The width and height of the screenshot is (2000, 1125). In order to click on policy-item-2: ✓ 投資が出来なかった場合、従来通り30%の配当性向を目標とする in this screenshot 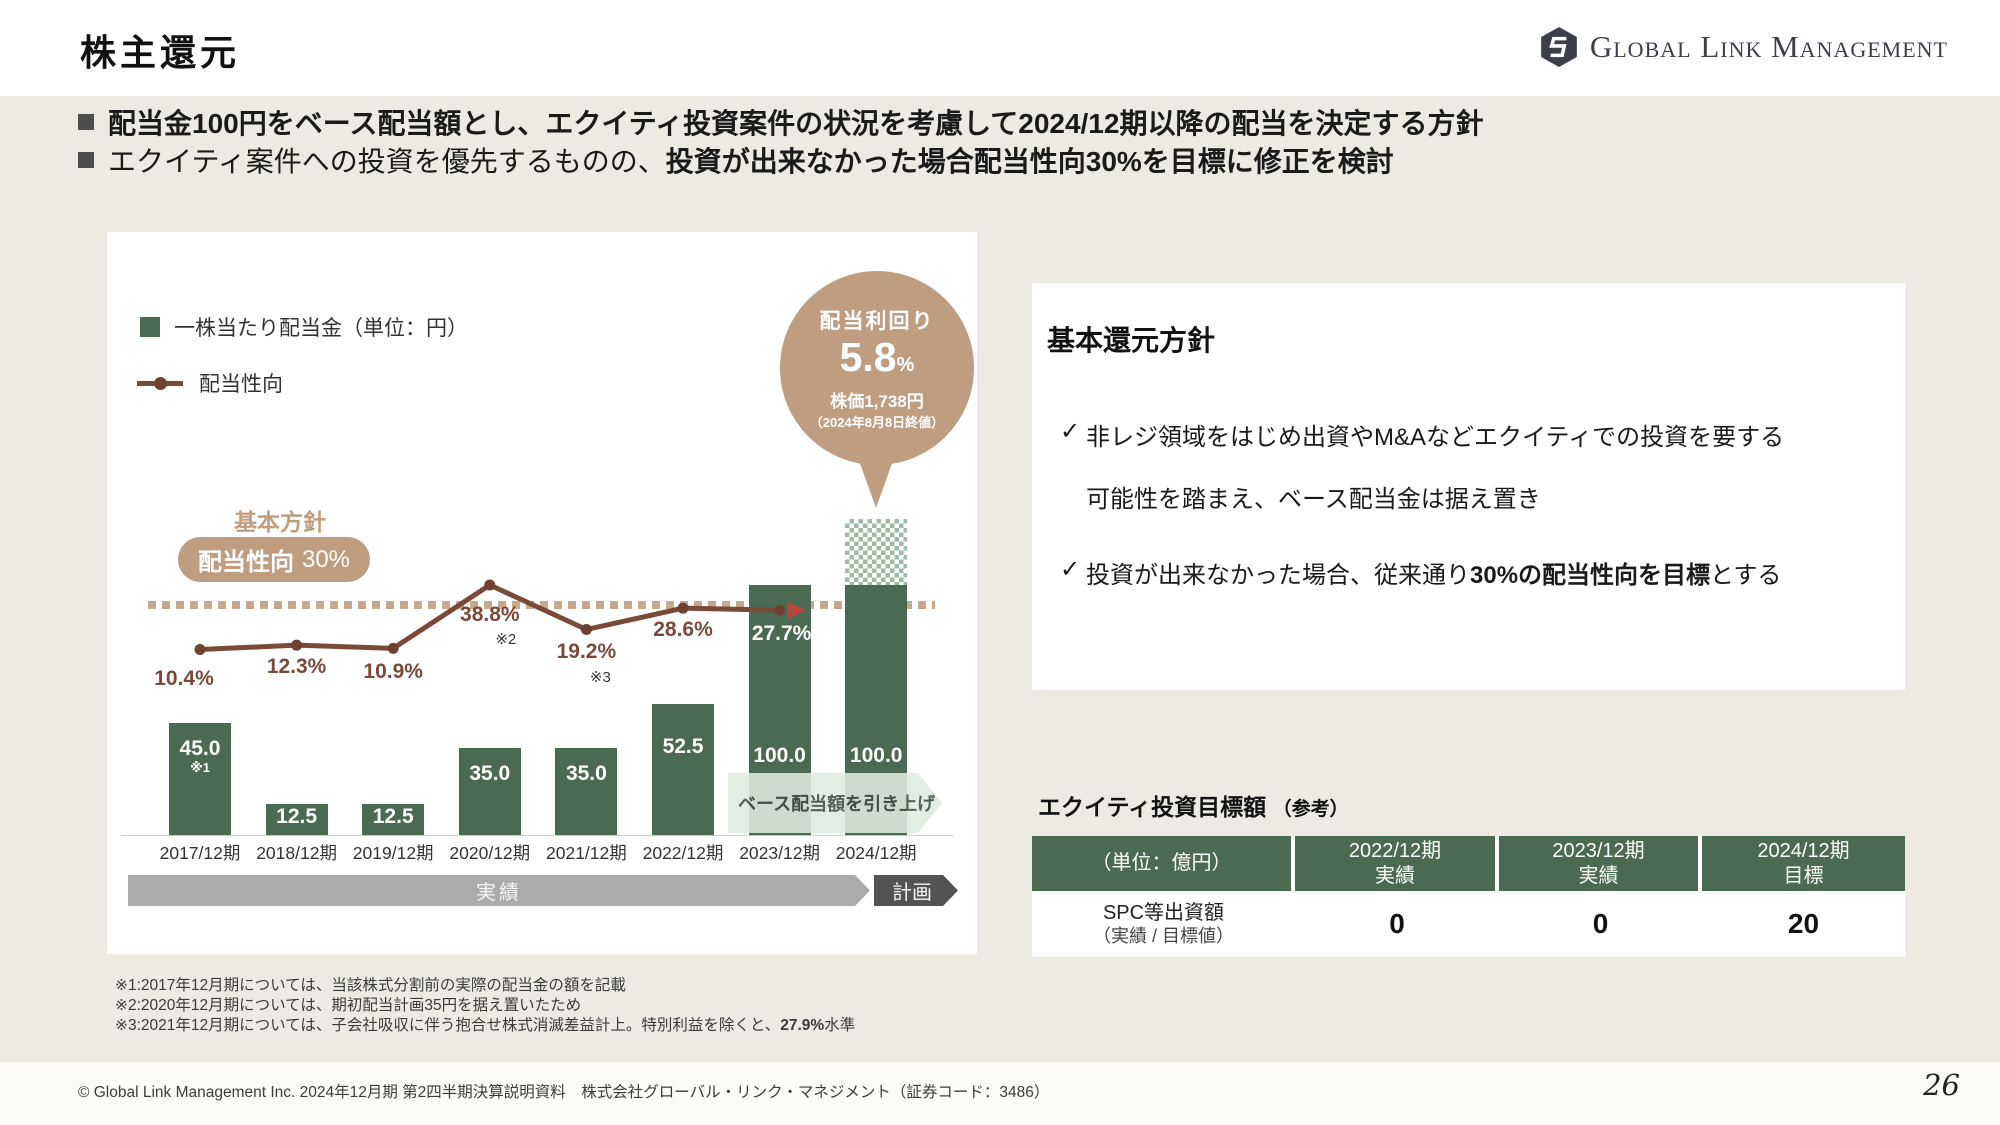, I will do `click(1421, 572)`.